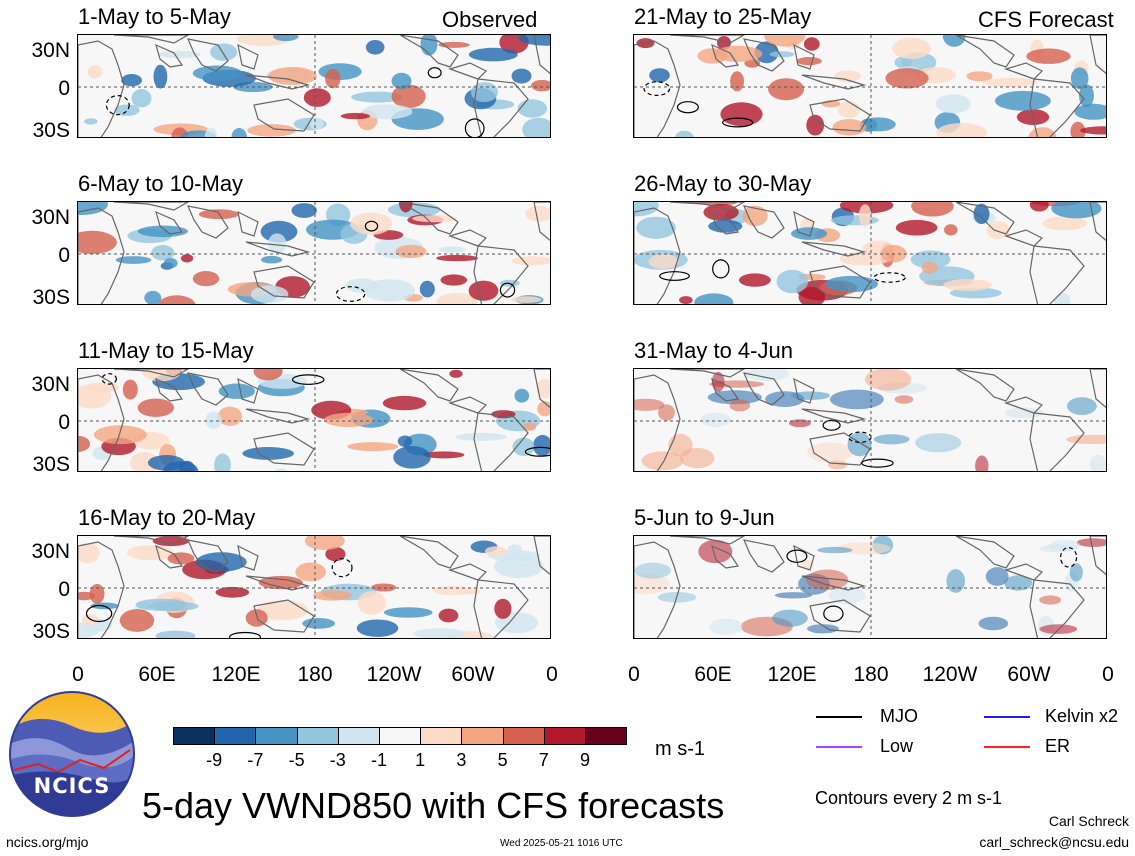 The image size is (1135, 856). I want to click on lon-label: 120E, so click(792, 674).